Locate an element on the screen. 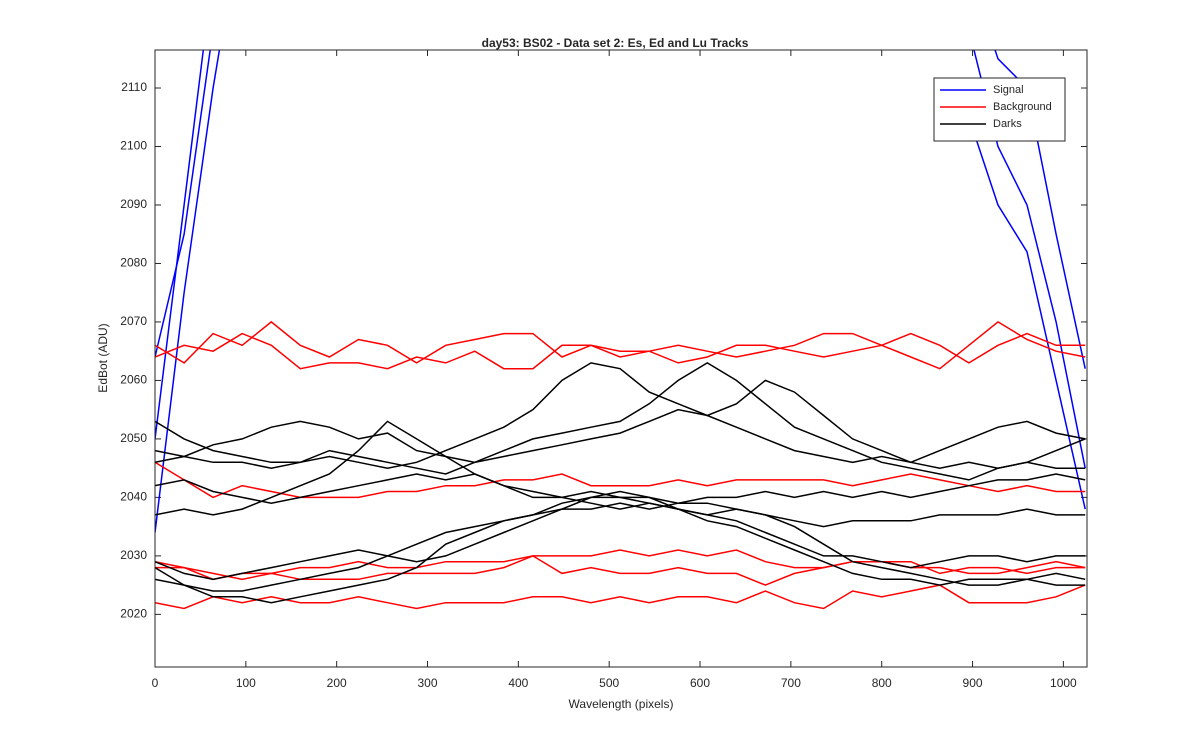 The width and height of the screenshot is (1200, 750). y-tick-label: 2090 is located at coordinates (133, 204).